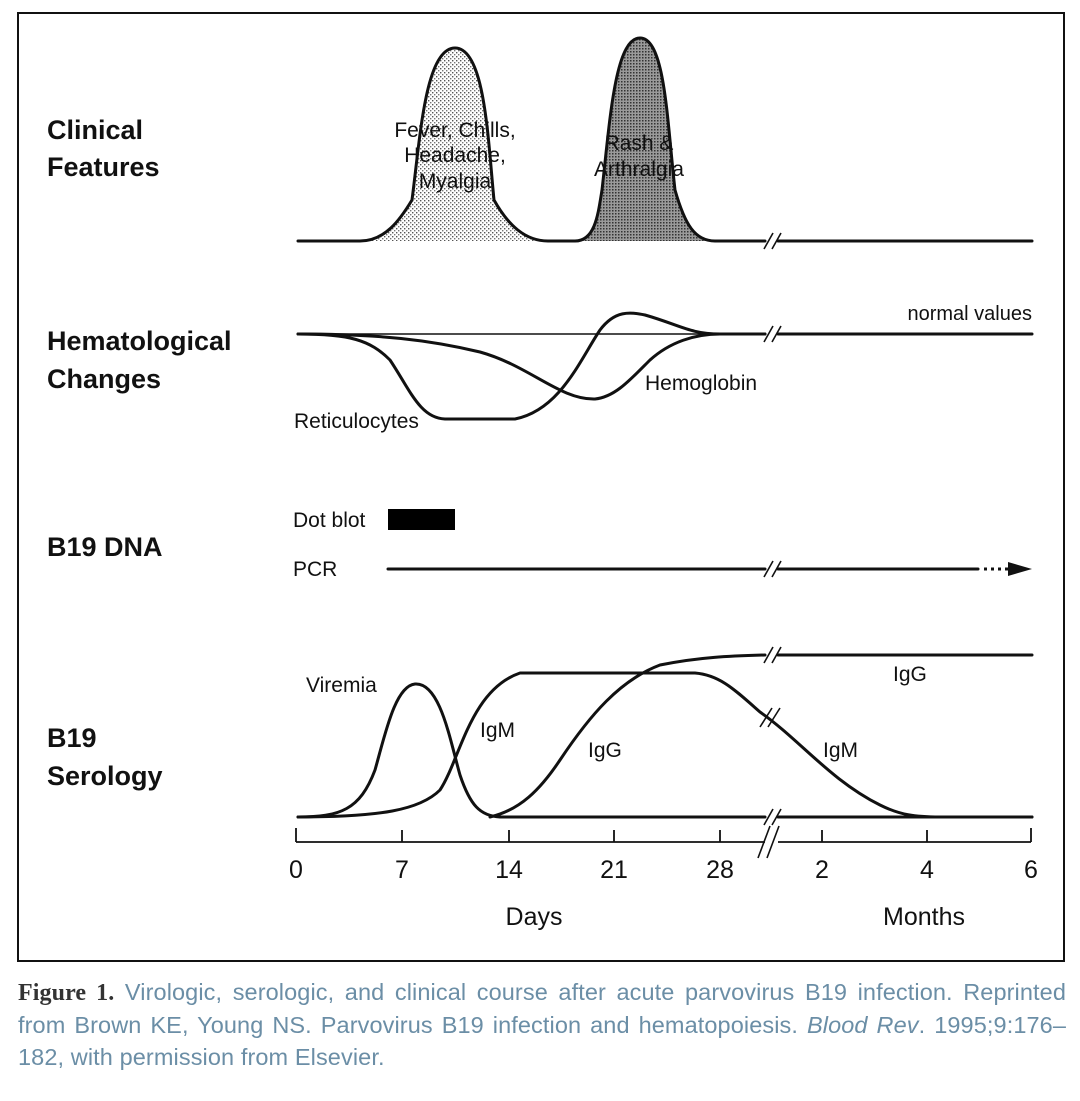 The image size is (1080, 1101). I want to click on row-label-hematological-line2: Changes, so click(104, 379).